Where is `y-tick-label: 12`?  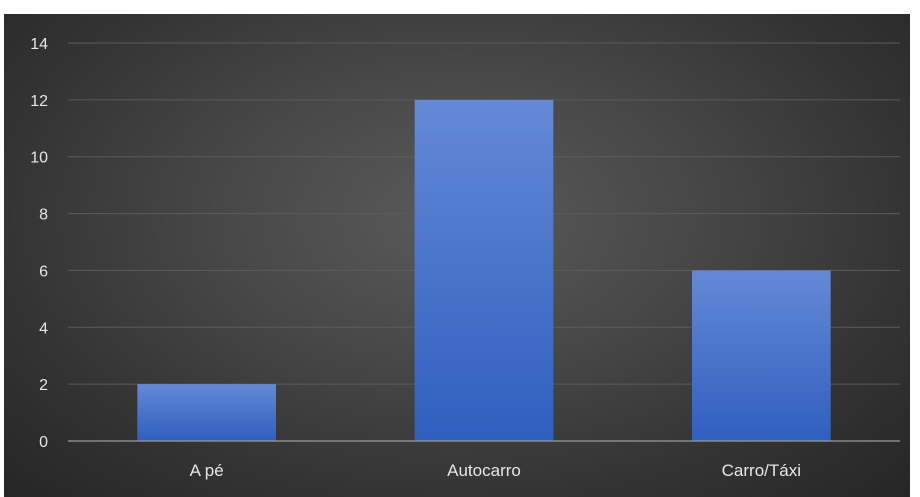
y-tick-label: 12 is located at coordinates (39, 101).